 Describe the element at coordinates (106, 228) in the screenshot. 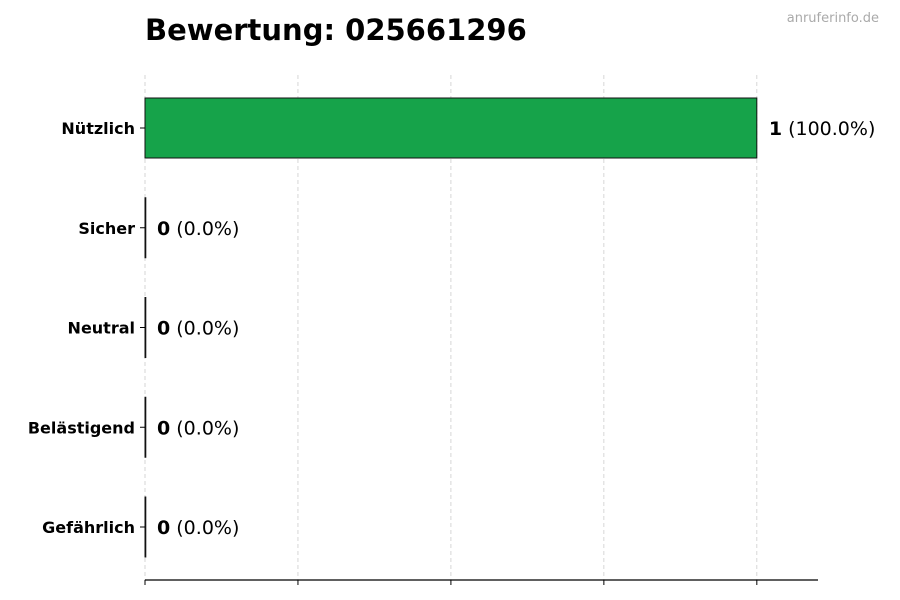

I see `category-label: Sicher` at that location.